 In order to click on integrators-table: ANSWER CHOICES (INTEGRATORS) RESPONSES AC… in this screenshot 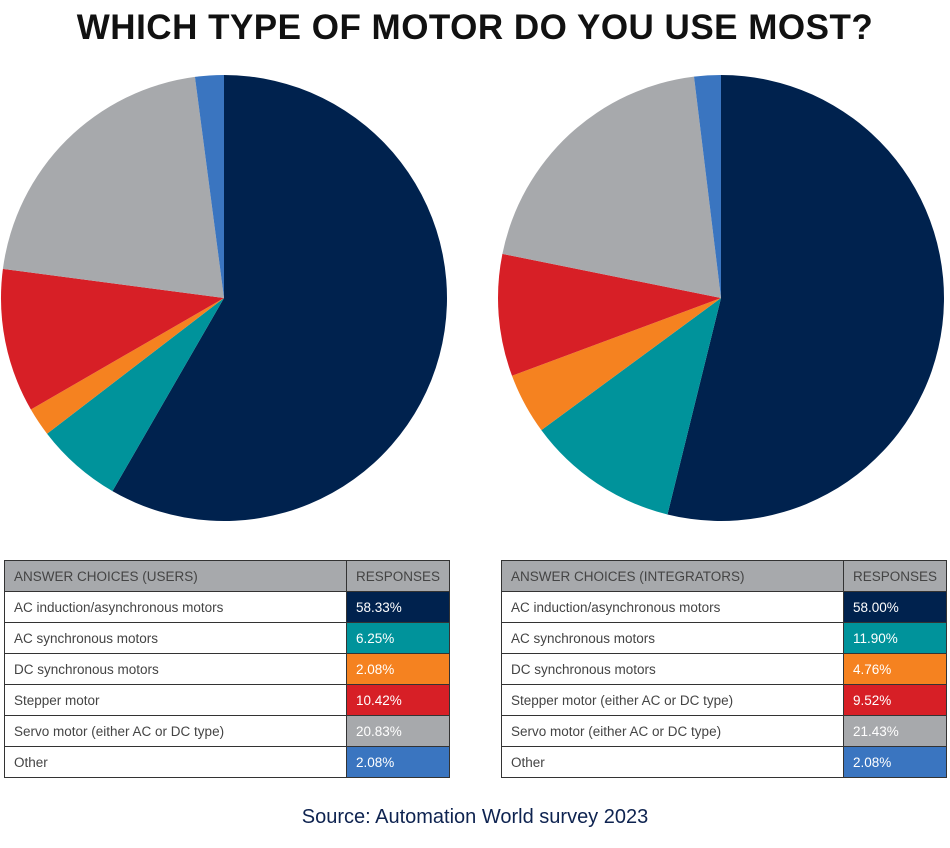, I will do `click(724, 669)`.